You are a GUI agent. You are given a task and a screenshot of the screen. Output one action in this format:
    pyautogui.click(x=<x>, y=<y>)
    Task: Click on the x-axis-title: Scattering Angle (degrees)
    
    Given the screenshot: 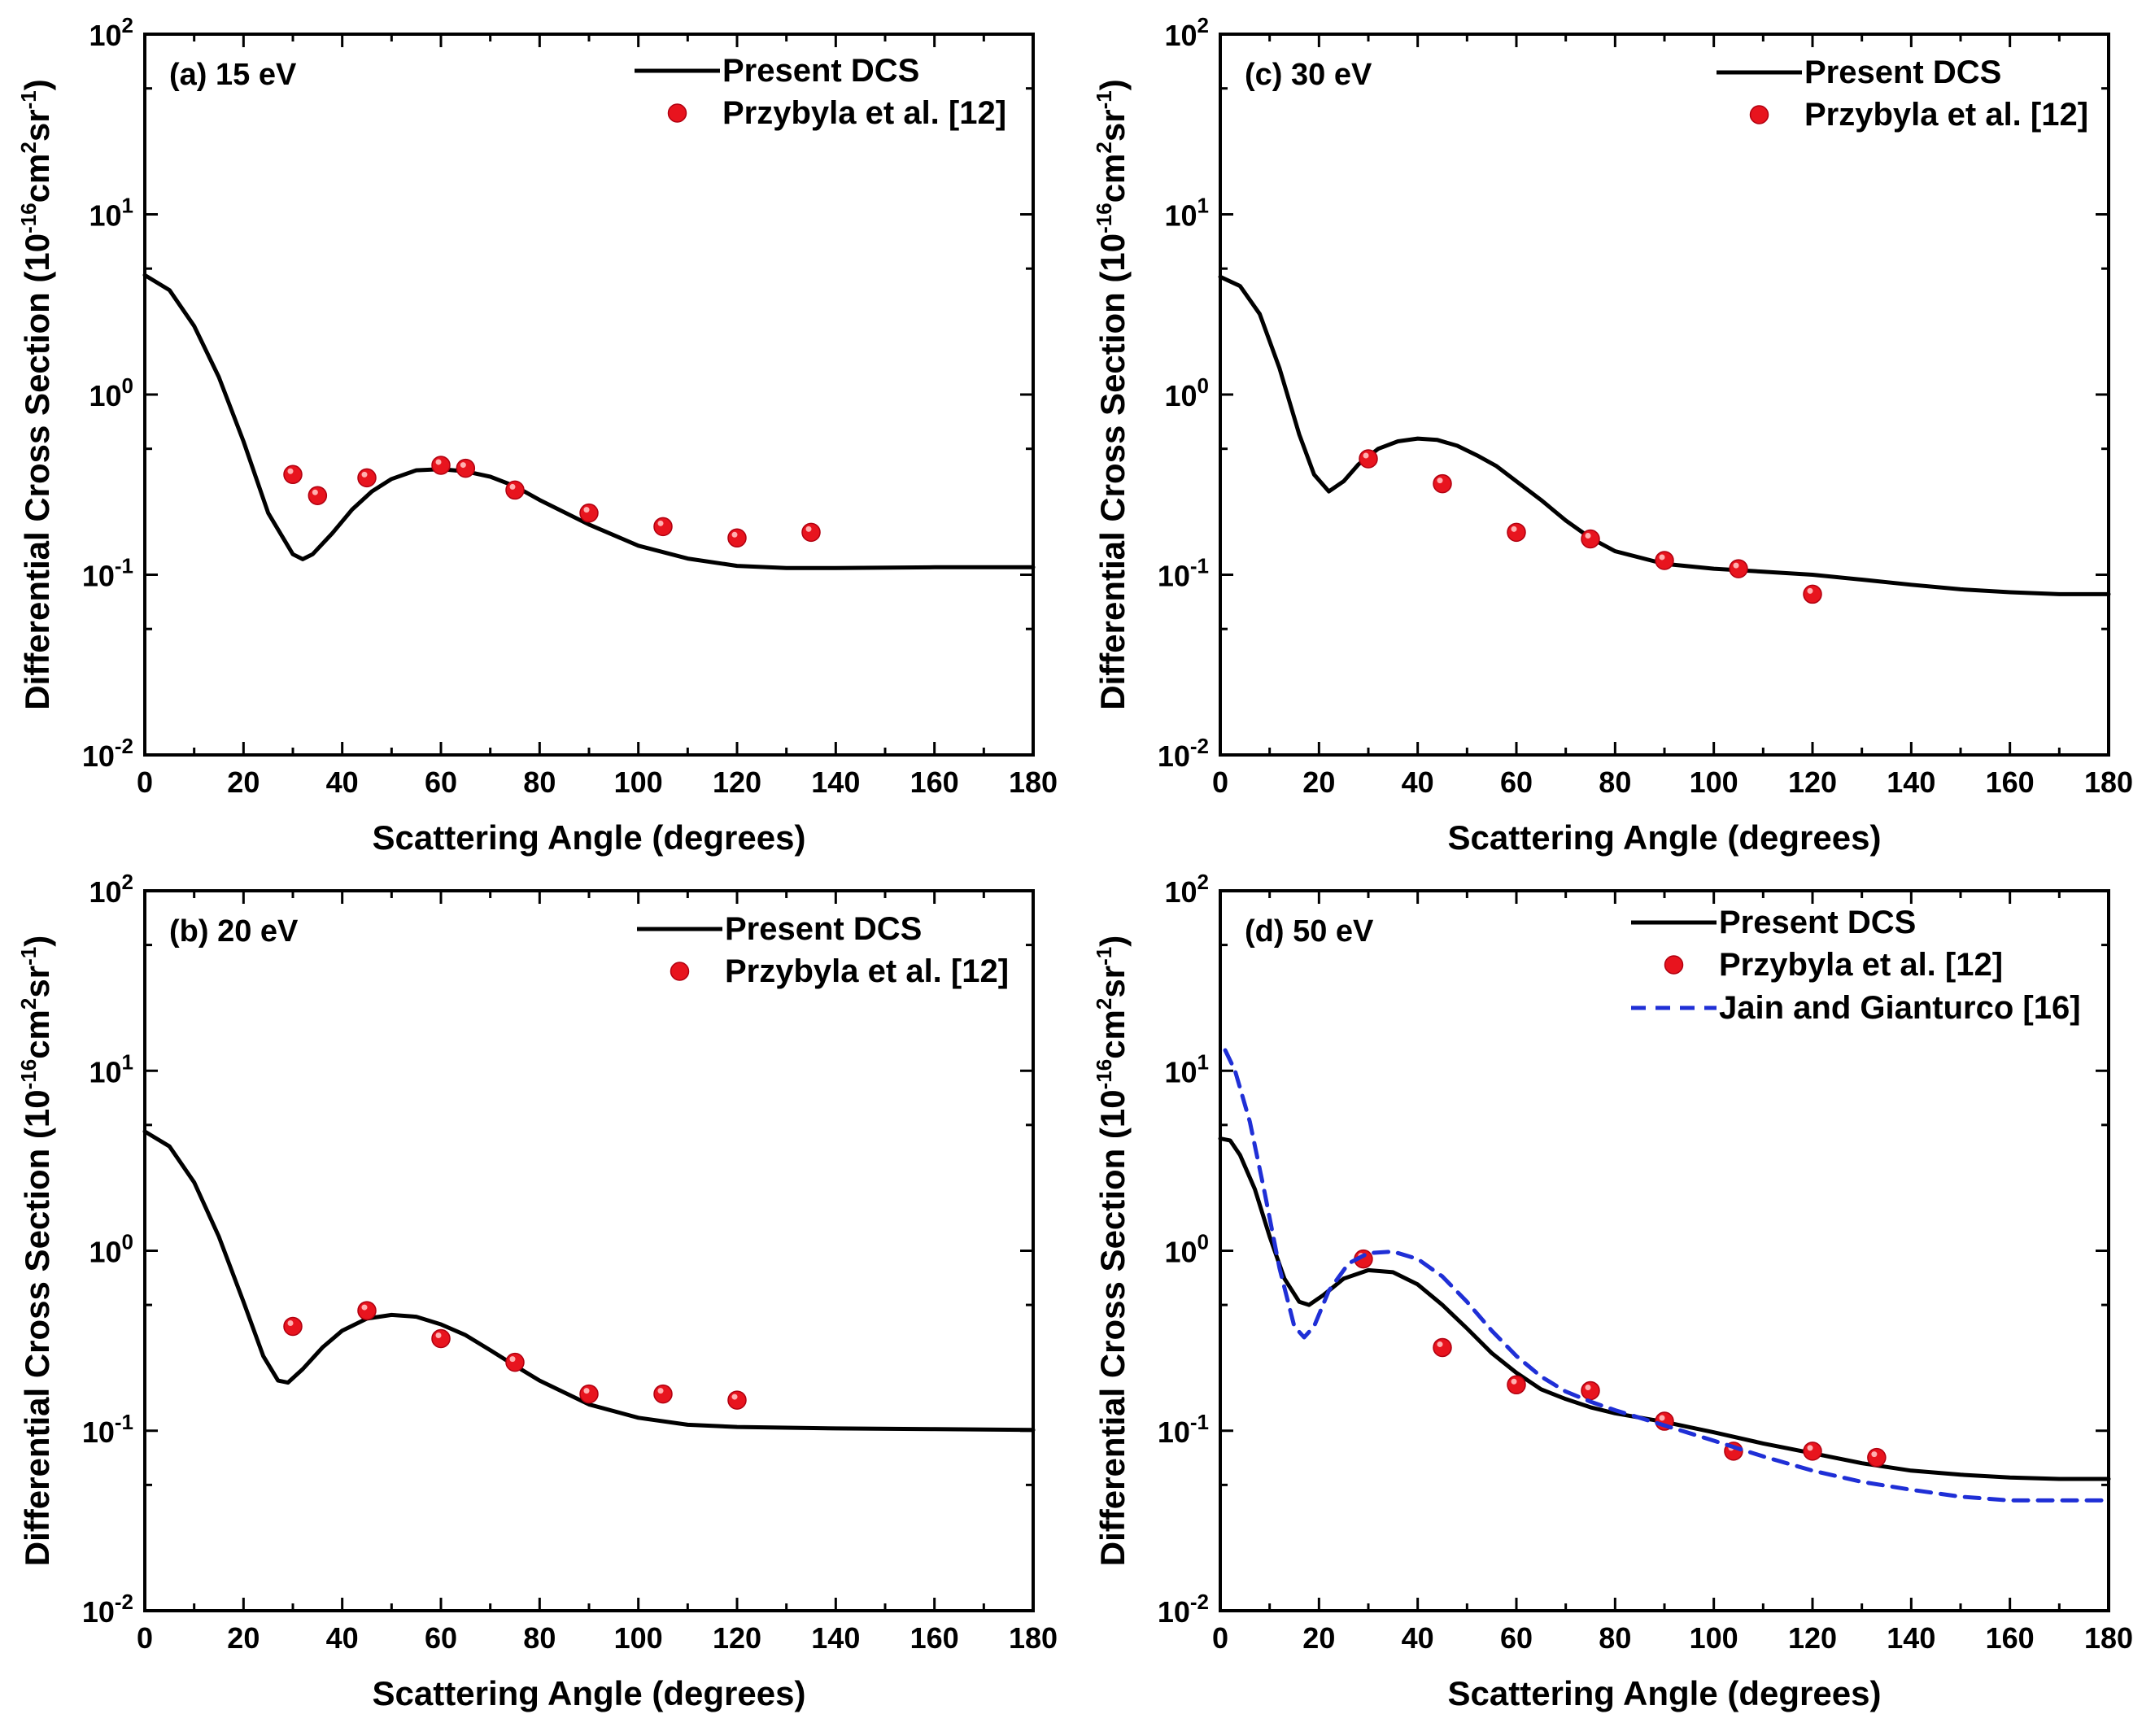 What is the action you would take?
    pyautogui.click(x=1665, y=837)
    